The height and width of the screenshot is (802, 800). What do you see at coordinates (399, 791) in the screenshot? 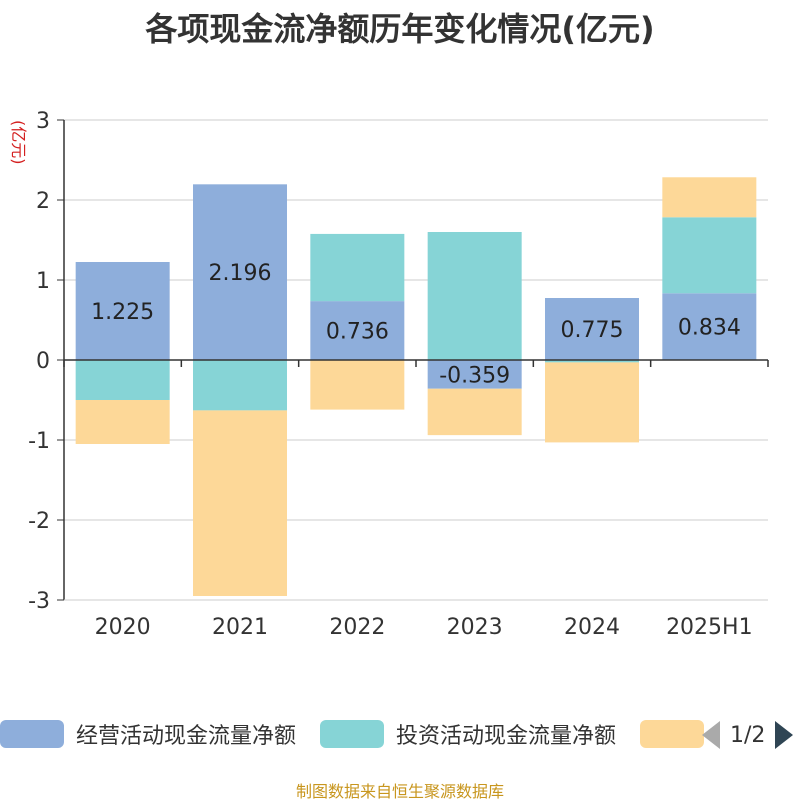
I see `data-source: 制图数据来自恒生聚源数据库` at bounding box center [399, 791].